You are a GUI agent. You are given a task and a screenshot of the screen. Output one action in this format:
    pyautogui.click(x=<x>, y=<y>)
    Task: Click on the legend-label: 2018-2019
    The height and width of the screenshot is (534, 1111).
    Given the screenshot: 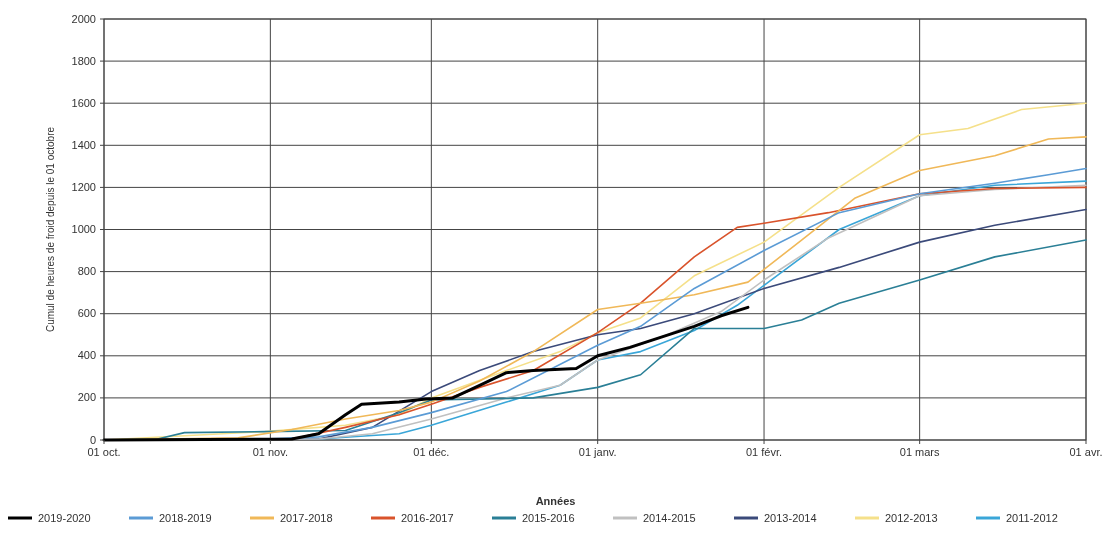 What is the action you would take?
    pyautogui.click(x=185, y=518)
    